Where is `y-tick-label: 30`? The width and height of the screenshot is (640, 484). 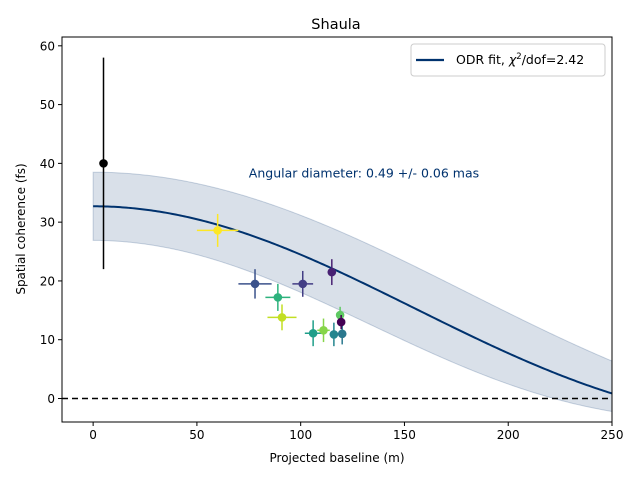 y-tick-label: 30 is located at coordinates (47, 223).